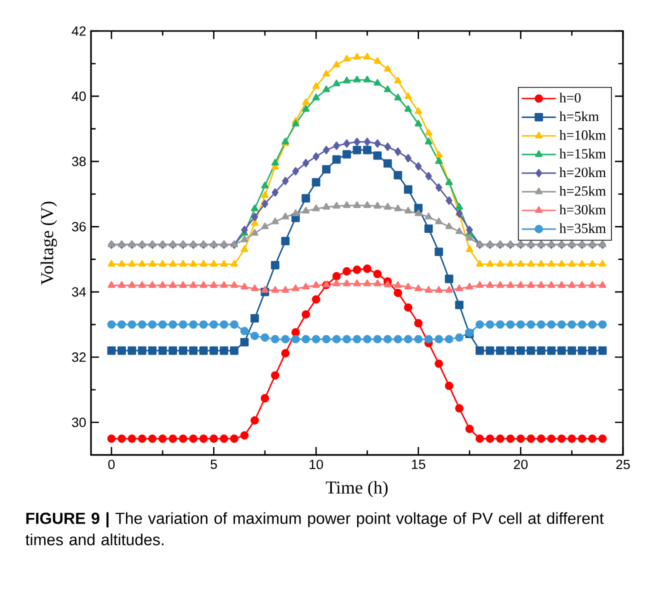 This screenshot has width=651, height=608. What do you see at coordinates (79, 292) in the screenshot?
I see `y-tick-label: 34` at bounding box center [79, 292].